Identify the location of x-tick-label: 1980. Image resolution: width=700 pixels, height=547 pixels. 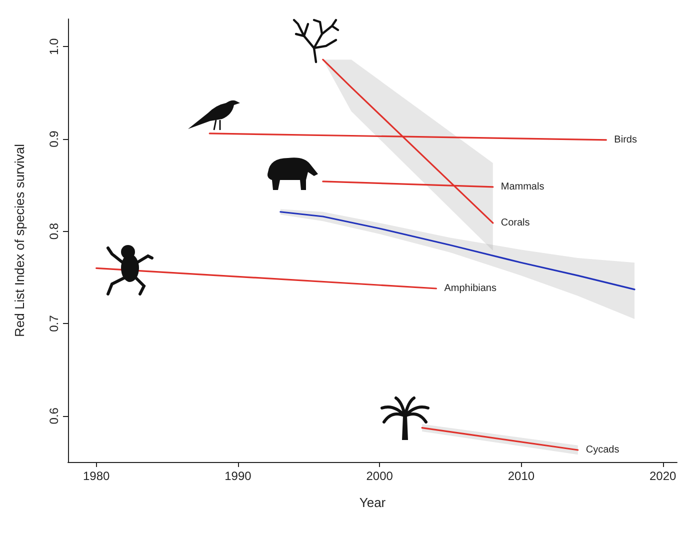
(96, 476).